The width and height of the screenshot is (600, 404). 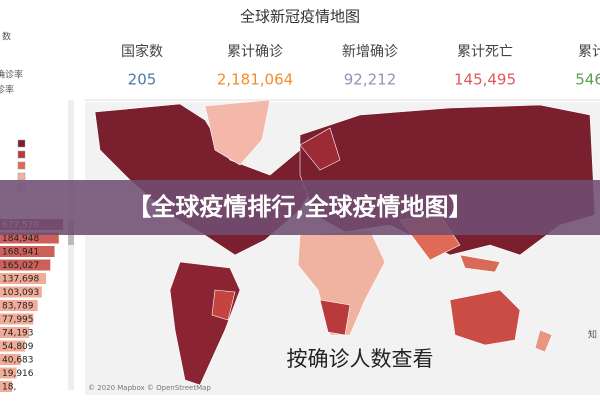 I want to click on list-value: 77,995, so click(x=18, y=320).